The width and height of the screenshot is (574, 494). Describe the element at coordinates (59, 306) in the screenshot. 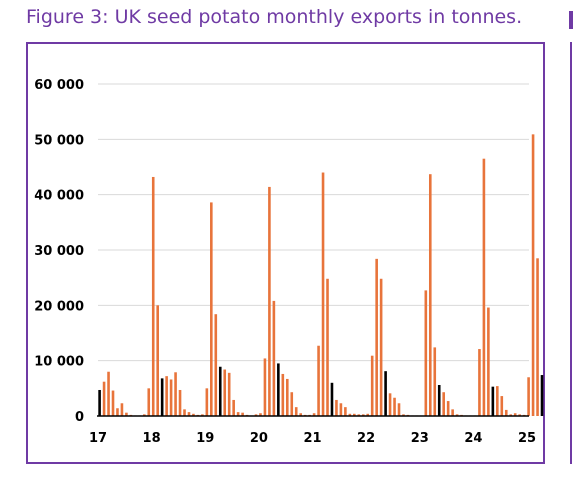

I see `y-tick-label: 20 000` at that location.